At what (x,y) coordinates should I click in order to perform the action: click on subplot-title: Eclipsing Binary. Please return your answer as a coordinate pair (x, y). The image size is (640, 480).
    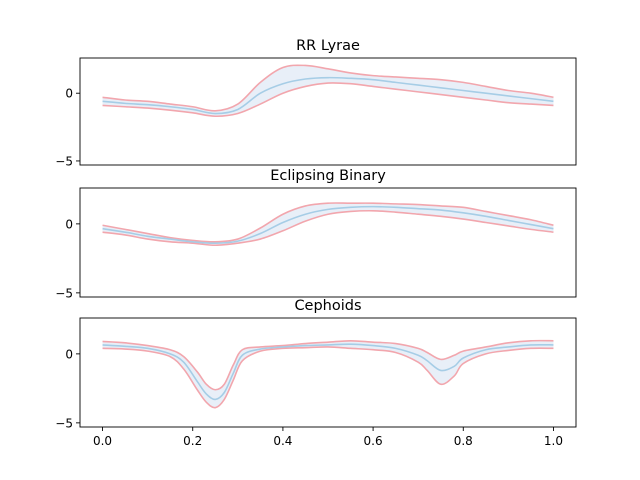
    Looking at the image, I should click on (328, 176).